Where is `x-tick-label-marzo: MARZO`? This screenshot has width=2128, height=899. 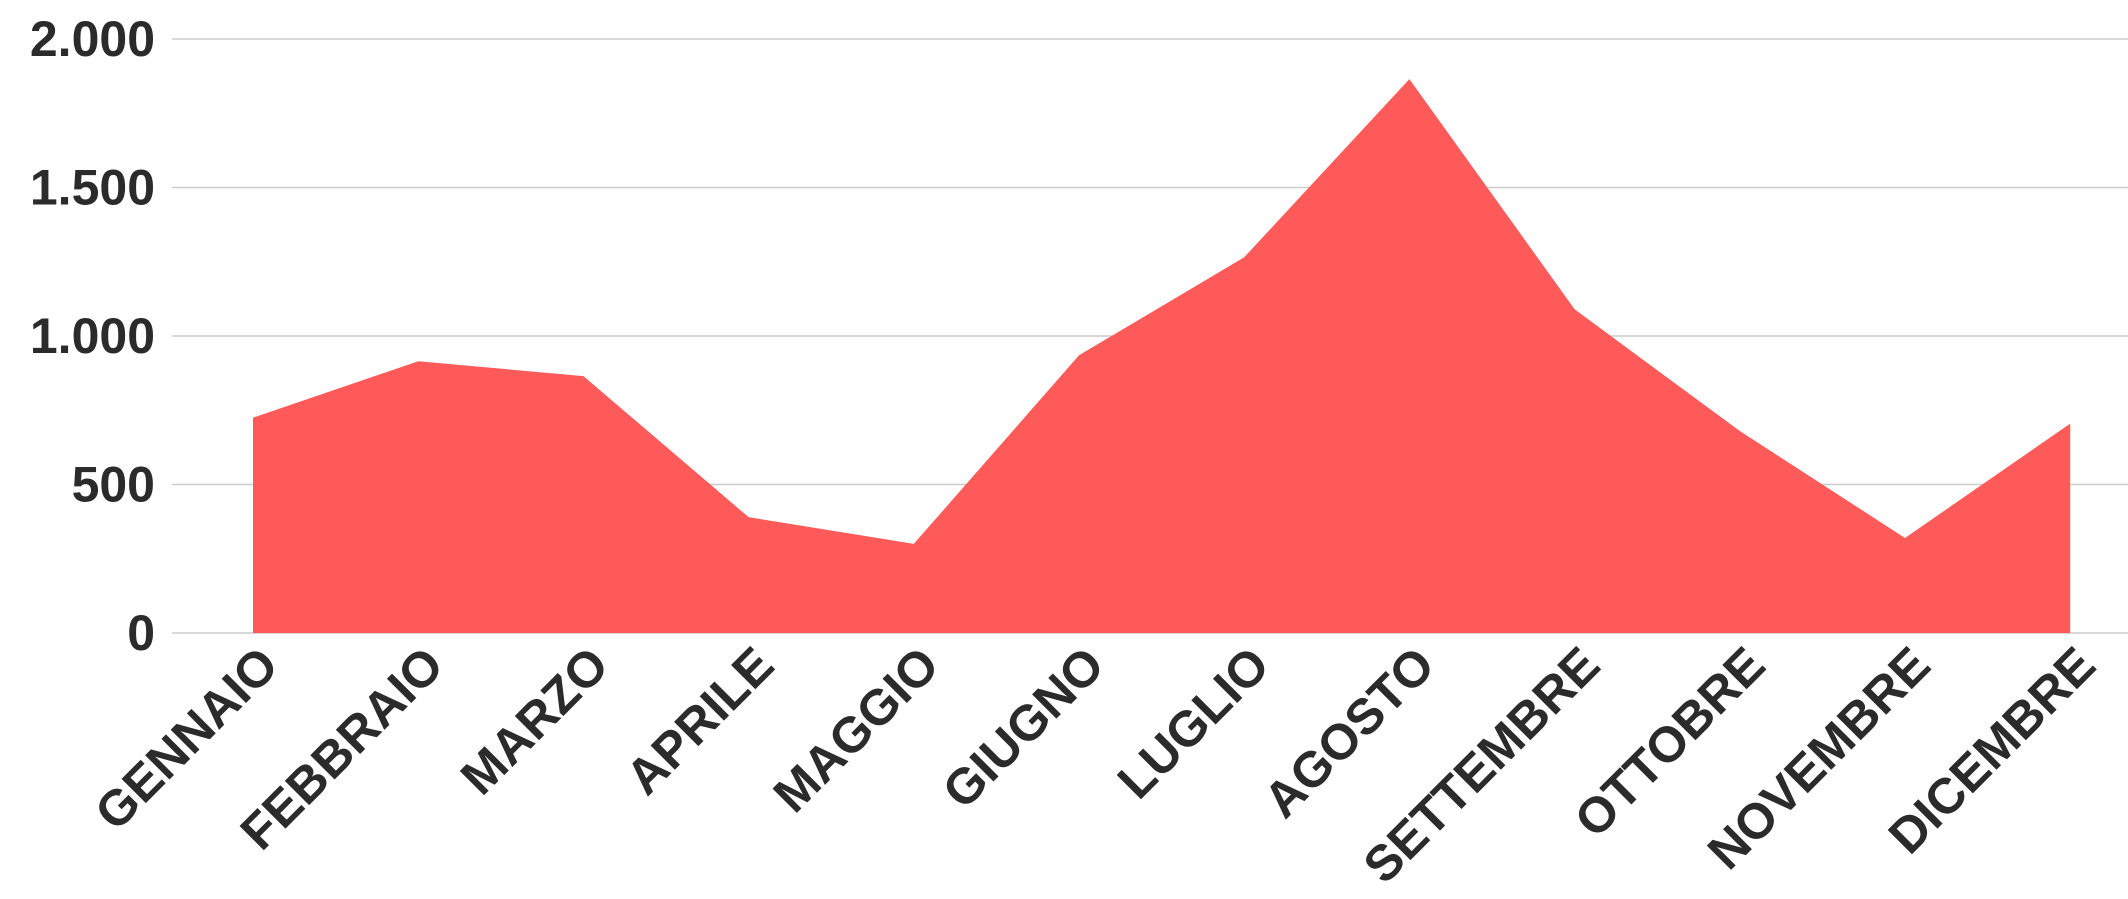
x-tick-label-marzo: MARZO is located at coordinates (534, 720).